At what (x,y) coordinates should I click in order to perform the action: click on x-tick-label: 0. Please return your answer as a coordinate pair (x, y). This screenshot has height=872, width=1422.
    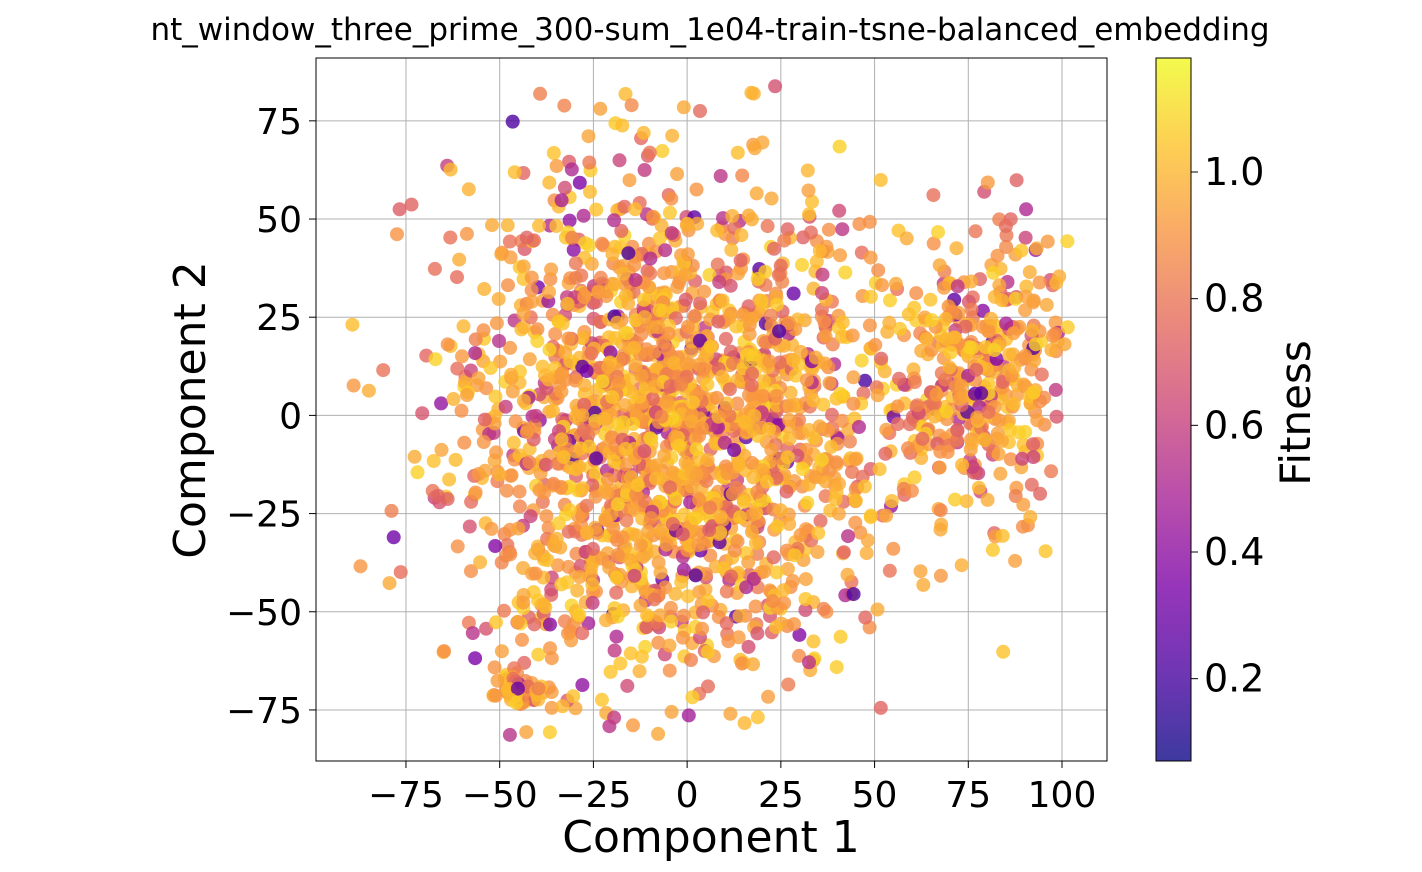
    Looking at the image, I should click on (687, 795).